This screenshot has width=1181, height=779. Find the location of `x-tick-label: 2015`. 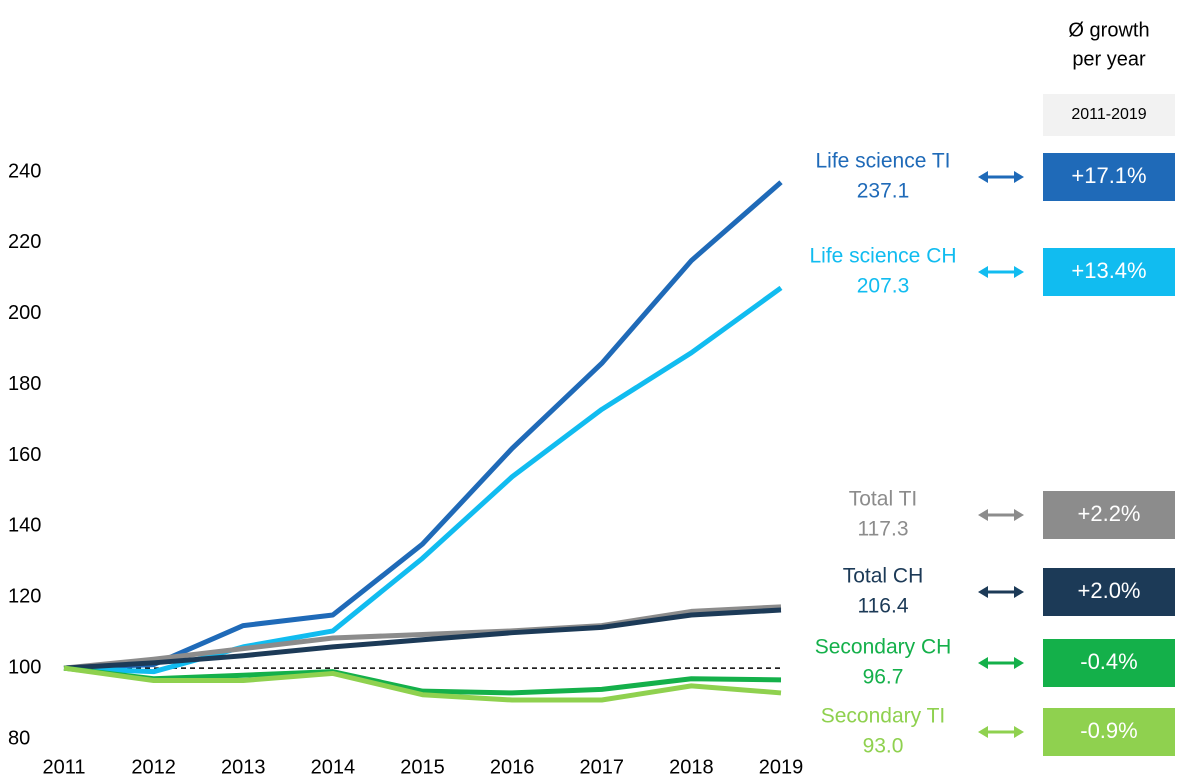

x-tick-label: 2015 is located at coordinates (422, 767).